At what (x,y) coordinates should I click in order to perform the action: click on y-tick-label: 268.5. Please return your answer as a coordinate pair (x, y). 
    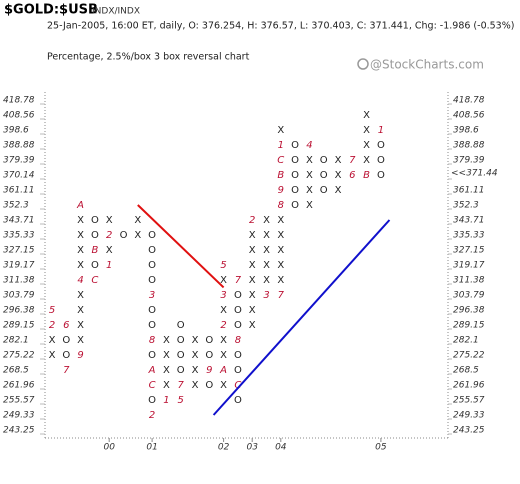
    Looking at the image, I should click on (16, 371).